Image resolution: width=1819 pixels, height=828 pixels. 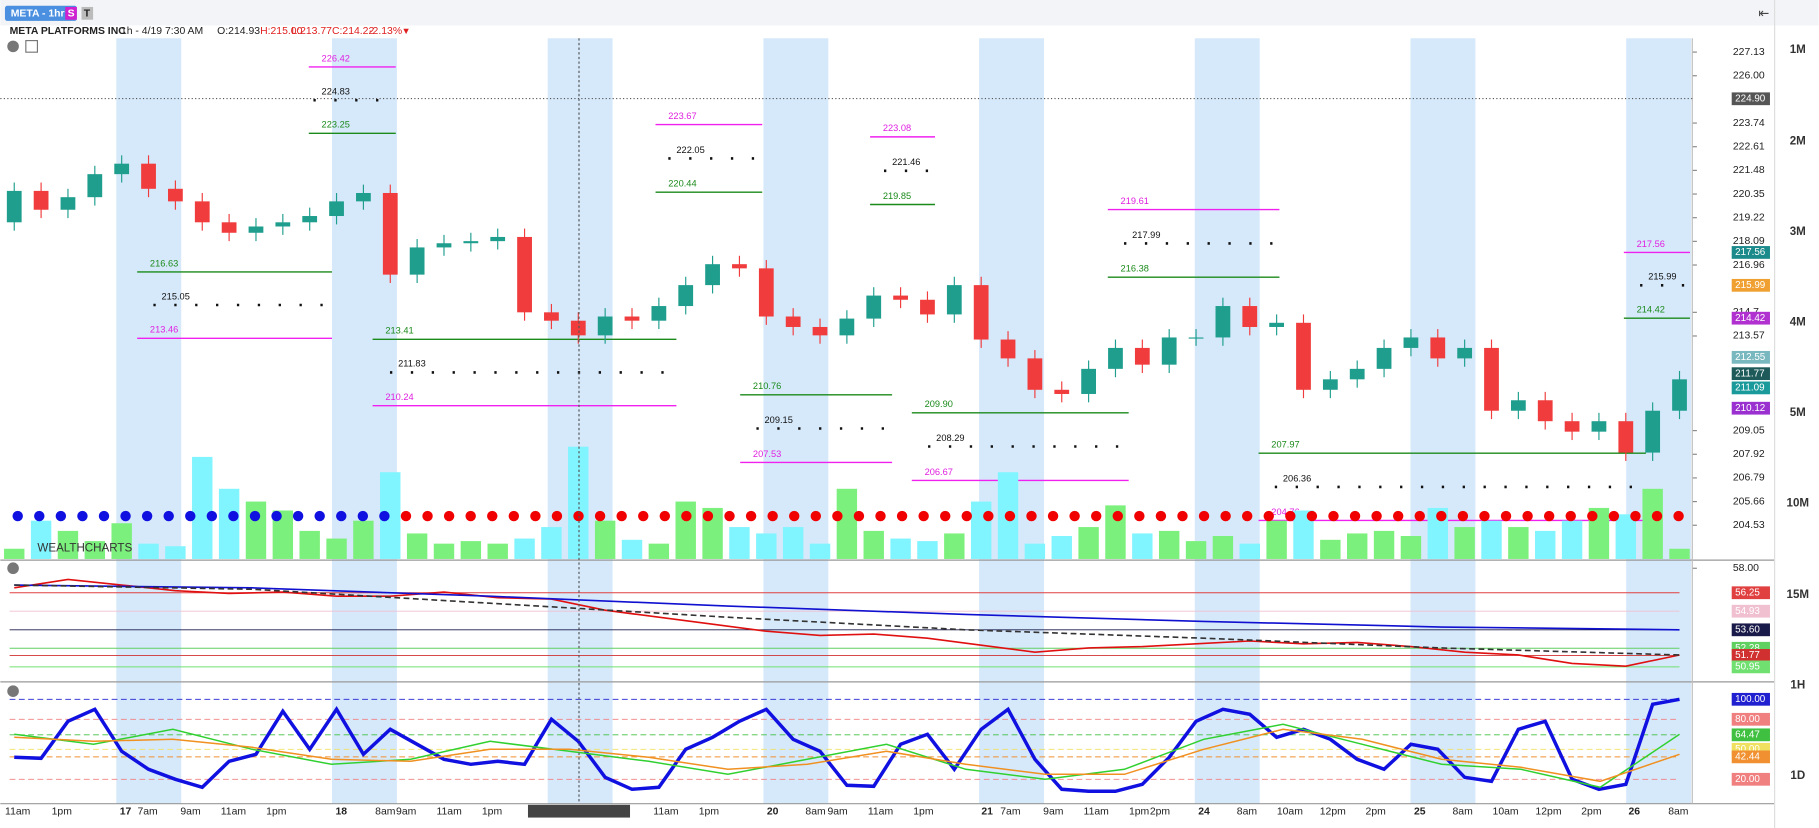 What do you see at coordinates (1798, 322) in the screenshot?
I see `timeframe-button: 4M` at bounding box center [1798, 322].